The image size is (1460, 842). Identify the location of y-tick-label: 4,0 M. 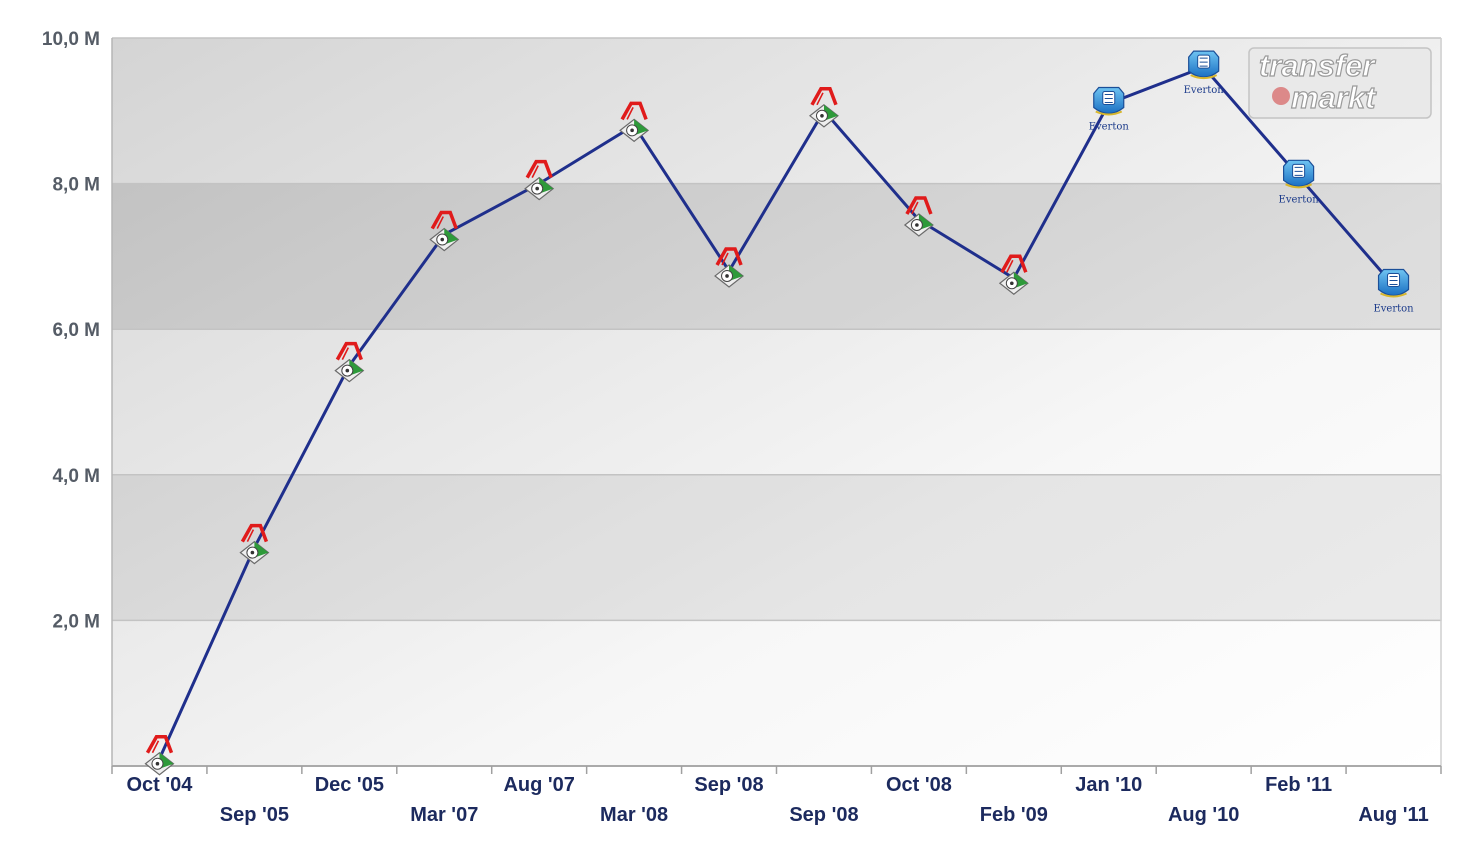
(76, 476).